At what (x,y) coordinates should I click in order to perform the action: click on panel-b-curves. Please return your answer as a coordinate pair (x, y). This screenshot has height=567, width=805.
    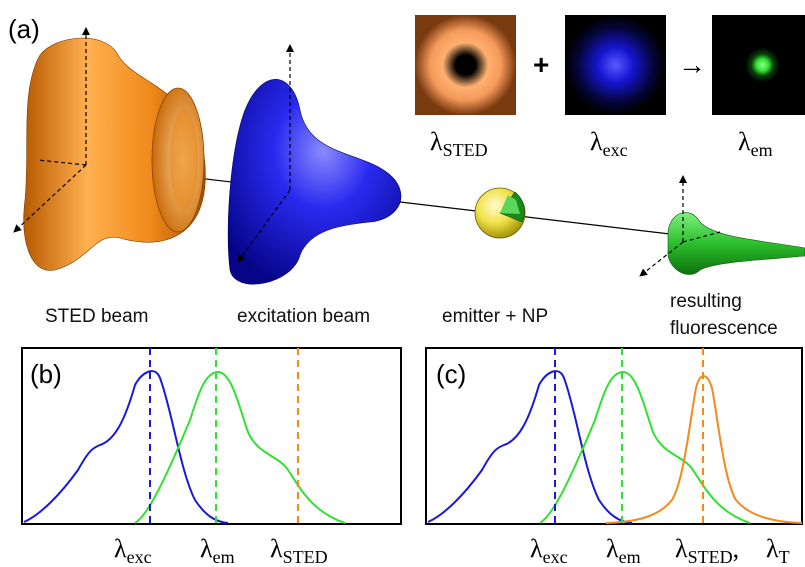
    Looking at the image, I should click on (184, 436).